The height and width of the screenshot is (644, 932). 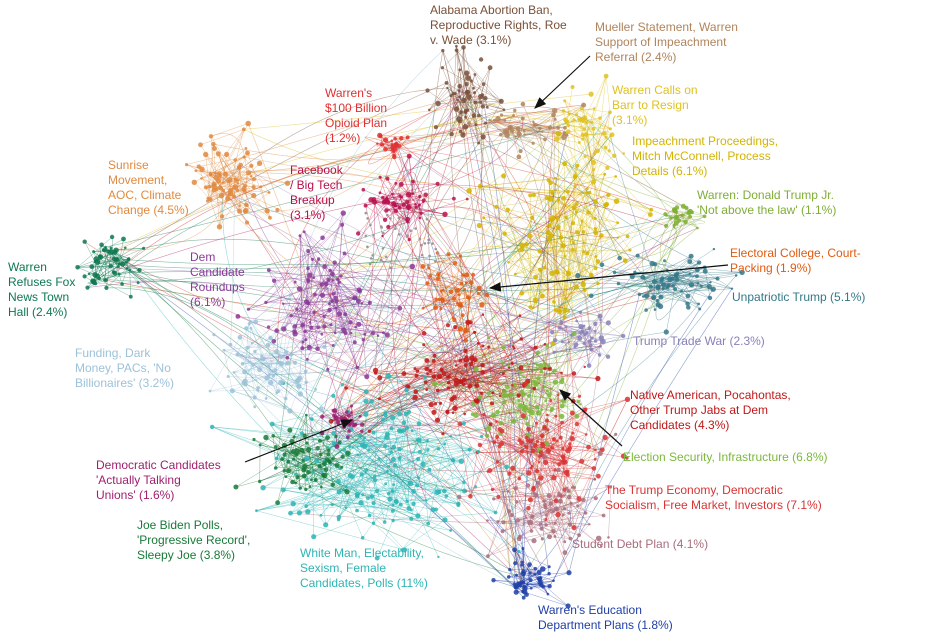 What do you see at coordinates (27, 267) in the screenshot?
I see `cluster-label: Warren` at bounding box center [27, 267].